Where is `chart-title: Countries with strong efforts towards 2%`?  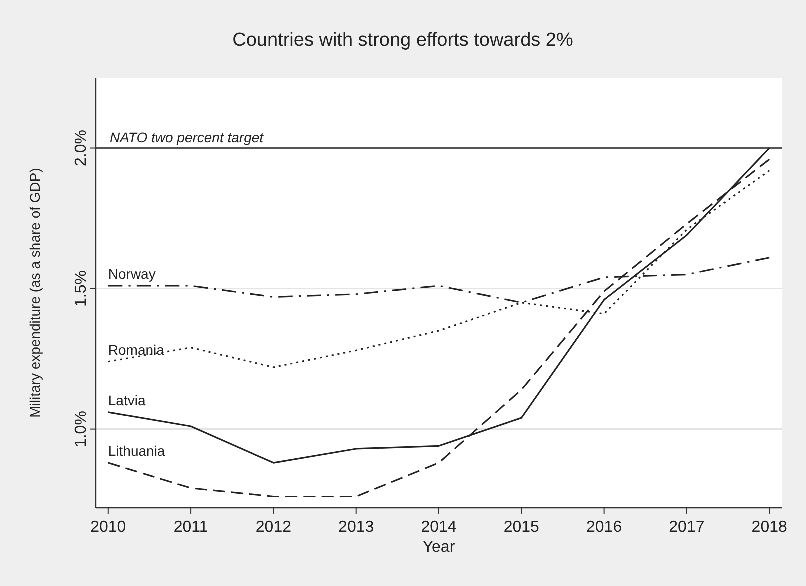
chart-title: Countries with strong efforts towards 2% is located at coordinates (403, 40).